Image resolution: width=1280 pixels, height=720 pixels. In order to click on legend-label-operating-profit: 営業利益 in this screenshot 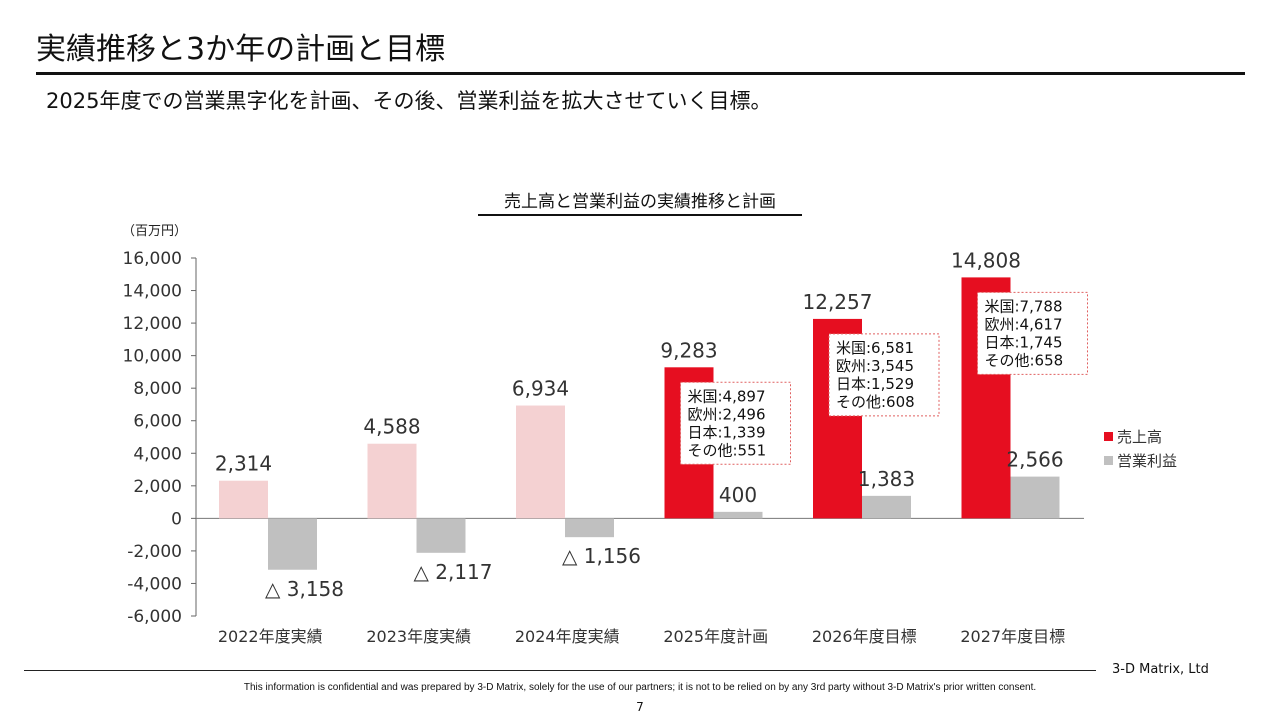, I will do `click(1147, 461)`.